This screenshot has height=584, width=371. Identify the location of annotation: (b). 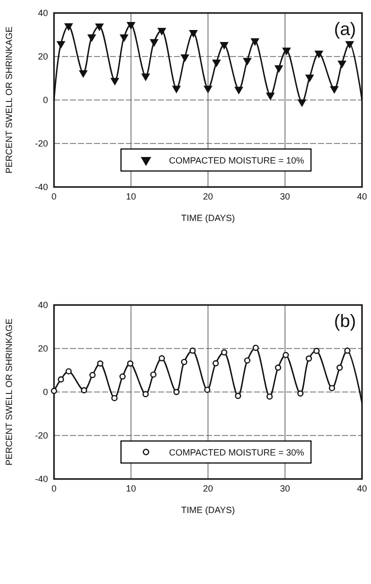
(345, 321).